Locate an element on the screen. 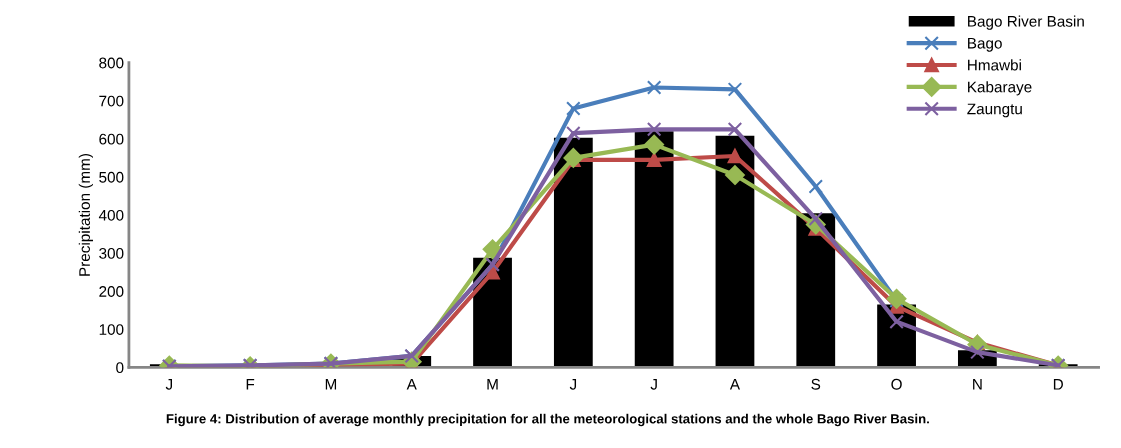  y-tick-label: 200 is located at coordinates (111, 291).